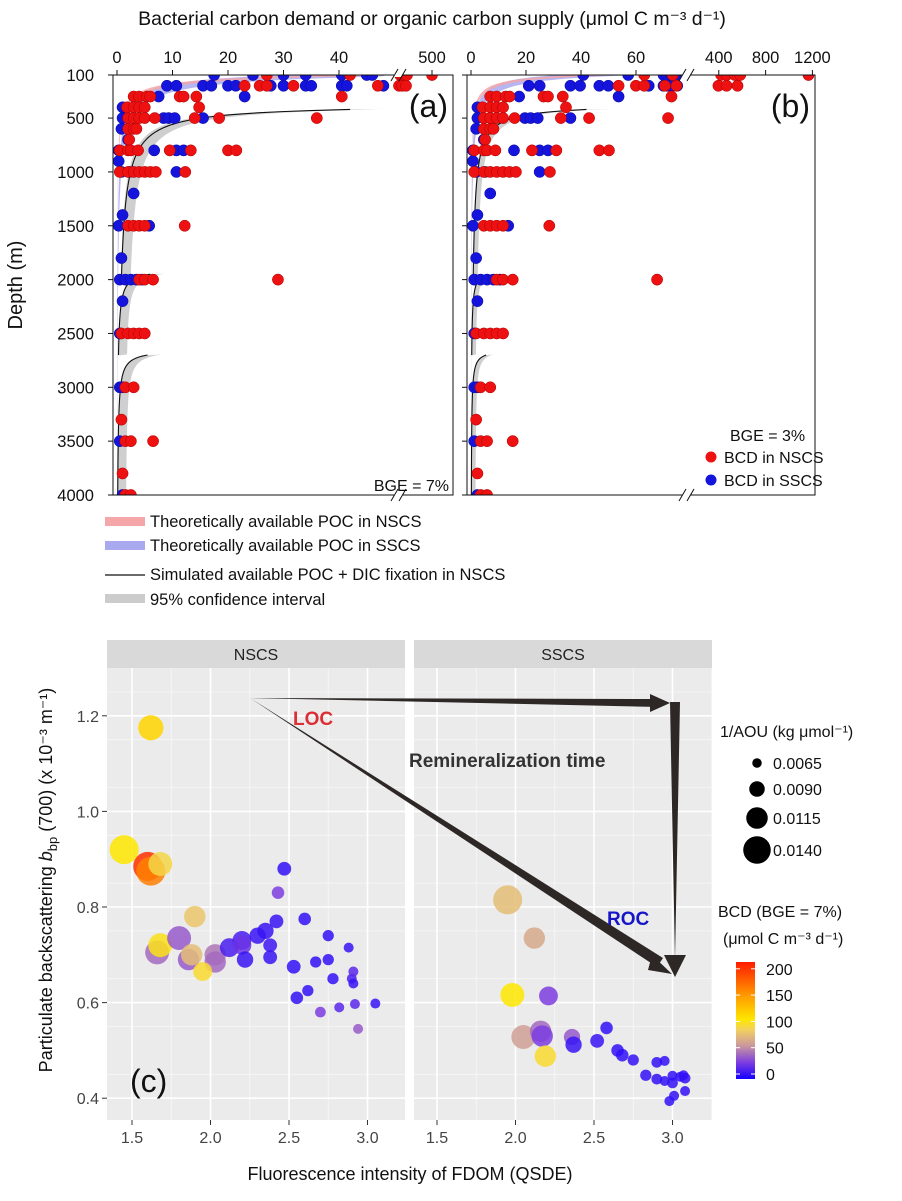 The width and height of the screenshot is (902, 1201). Describe the element at coordinates (88, 908) in the screenshot. I see `y-tick-label: 0.8` at that location.